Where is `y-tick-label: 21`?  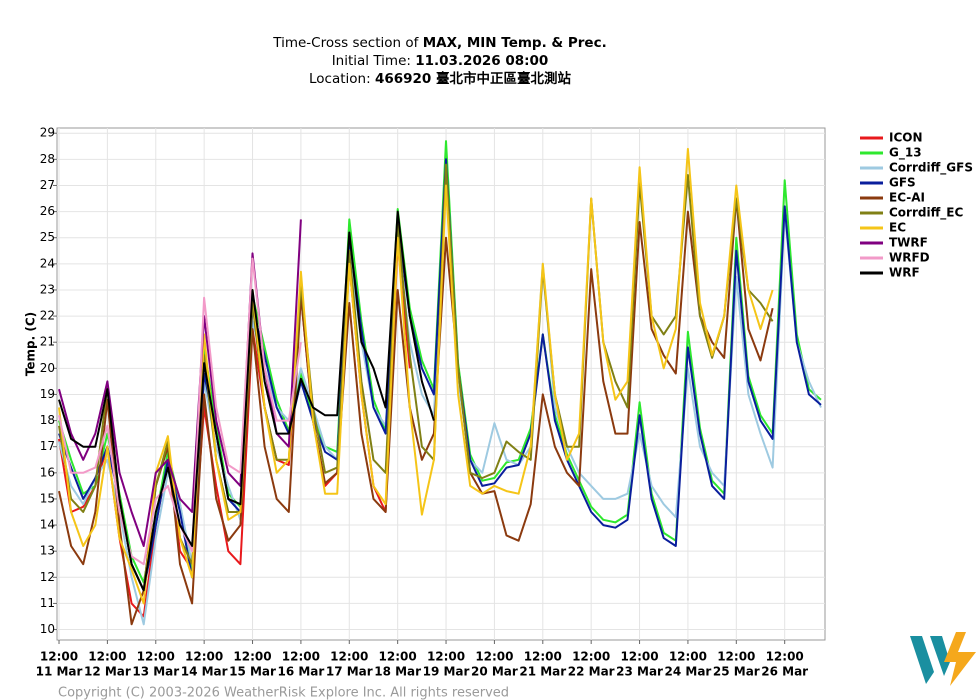 y-tick-label: 21 is located at coordinates (47, 342).